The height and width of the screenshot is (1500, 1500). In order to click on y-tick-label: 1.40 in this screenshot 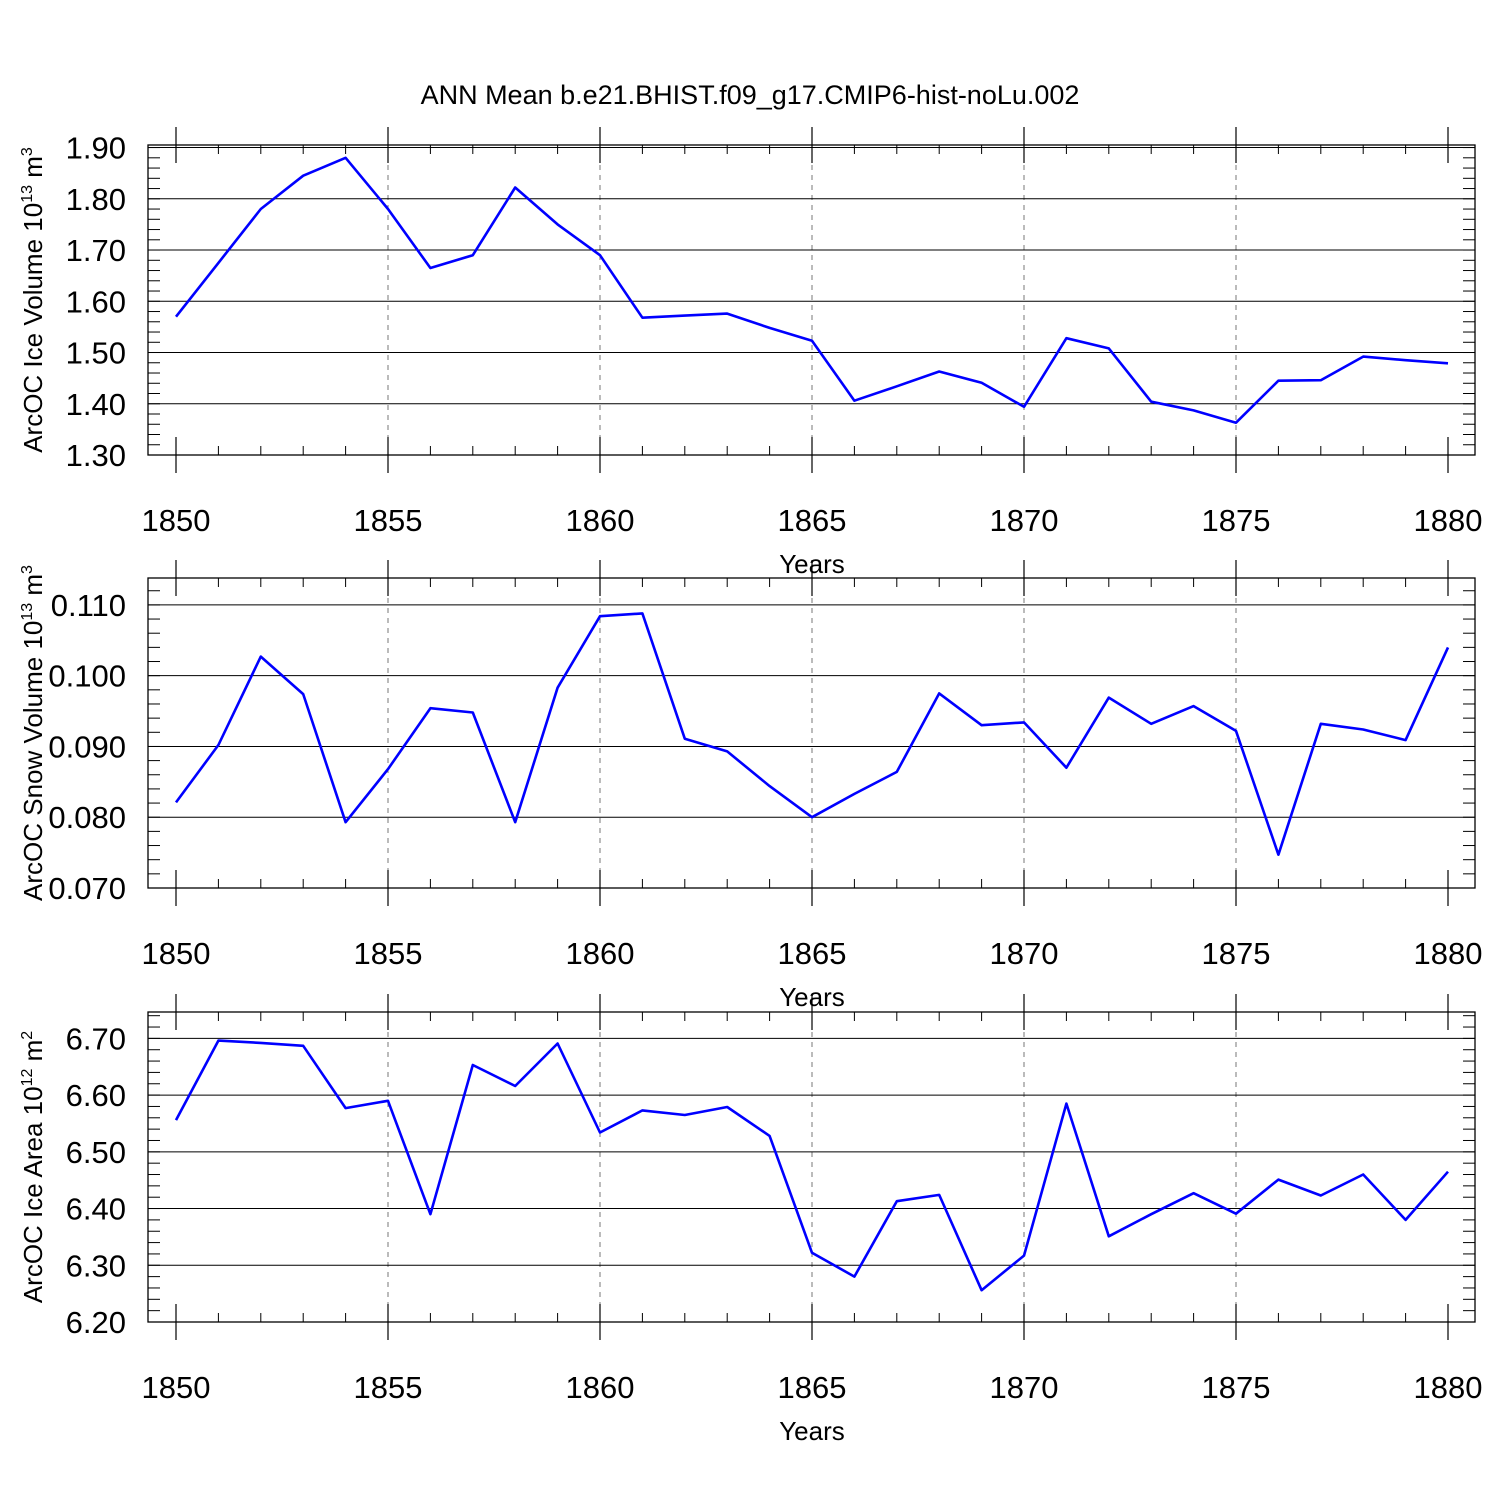, I will do `click(96, 404)`.